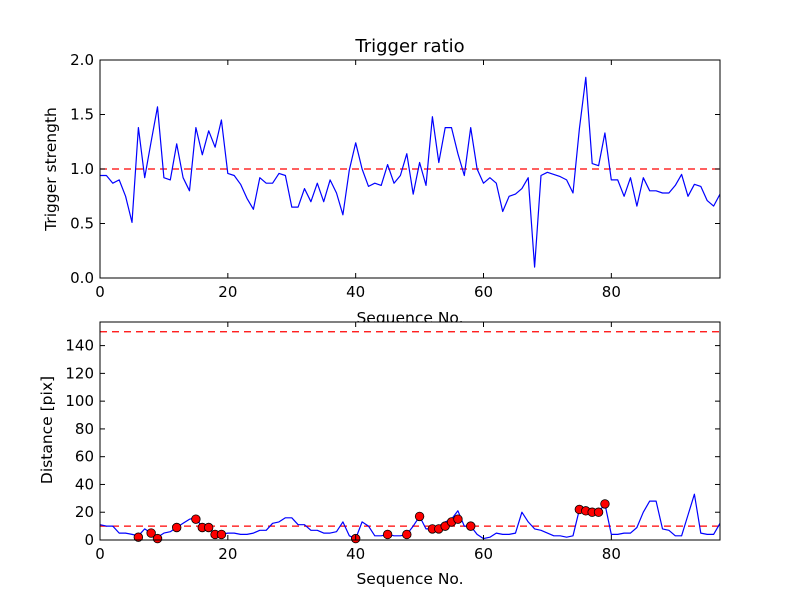  I want to click on y-tick-label: 100, so click(79, 401).